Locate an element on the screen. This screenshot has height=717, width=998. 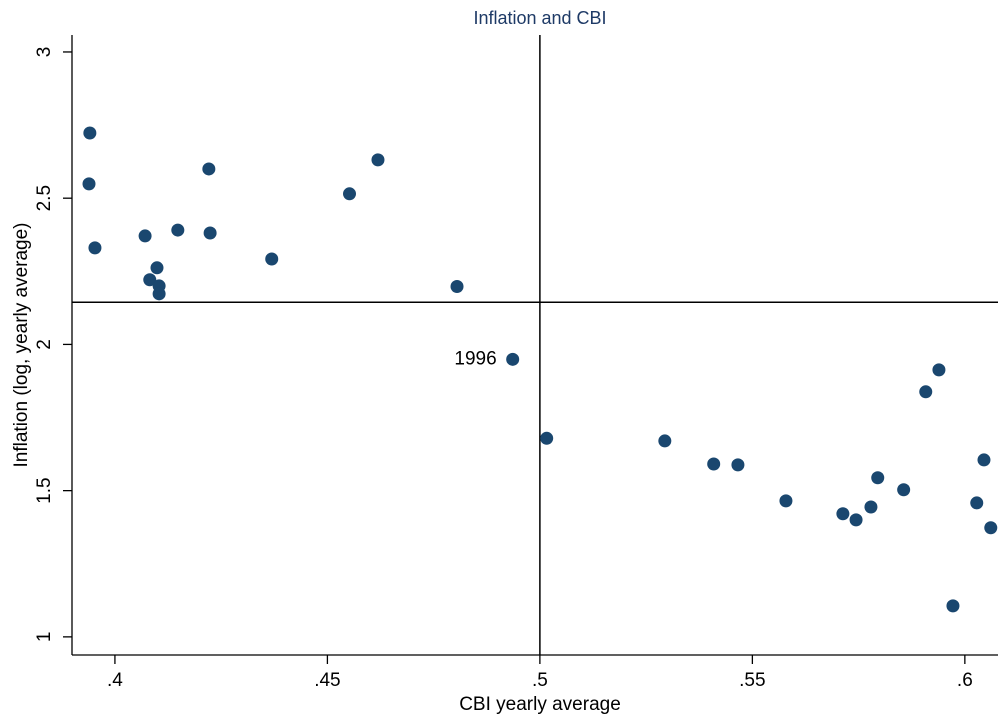
y-tick-label: 2.5 is located at coordinates (44, 198).